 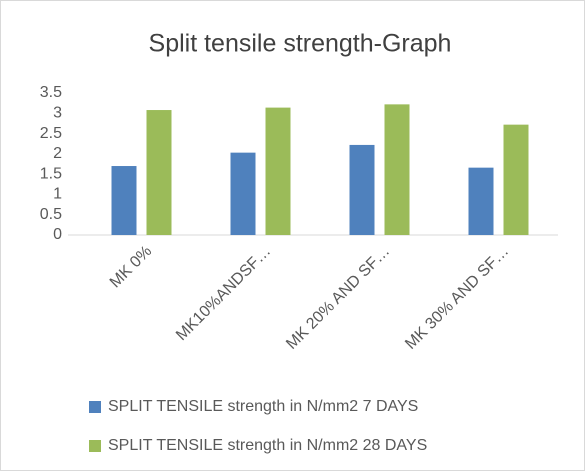 What do you see at coordinates (51, 214) in the screenshot?
I see `y-tick-label: 0.5` at bounding box center [51, 214].